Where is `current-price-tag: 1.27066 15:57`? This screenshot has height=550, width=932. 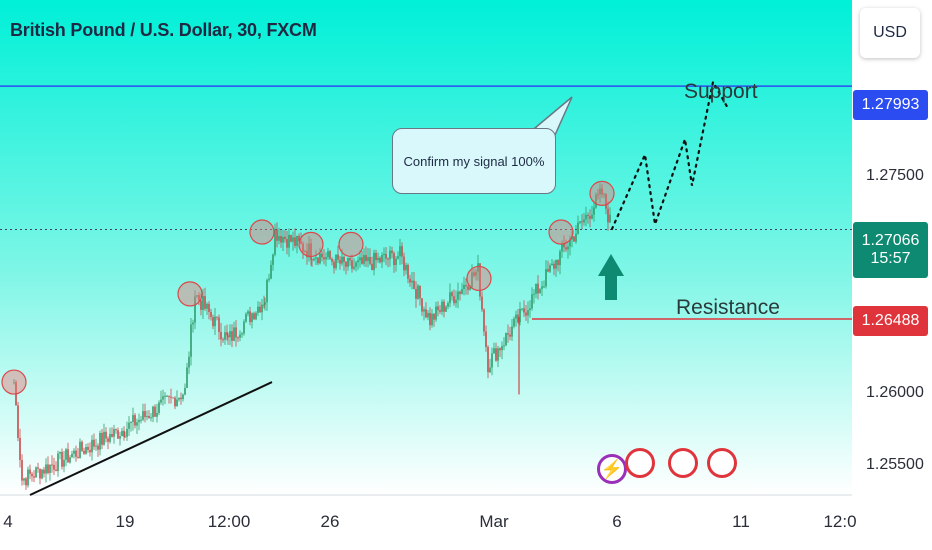 current-price-tag: 1.27066 15:57 is located at coordinates (890, 250).